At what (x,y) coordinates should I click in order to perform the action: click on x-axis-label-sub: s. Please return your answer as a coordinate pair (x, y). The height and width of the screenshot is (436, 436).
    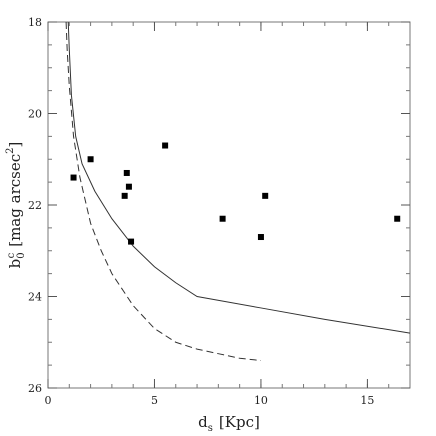
    Looking at the image, I should click on (210, 428).